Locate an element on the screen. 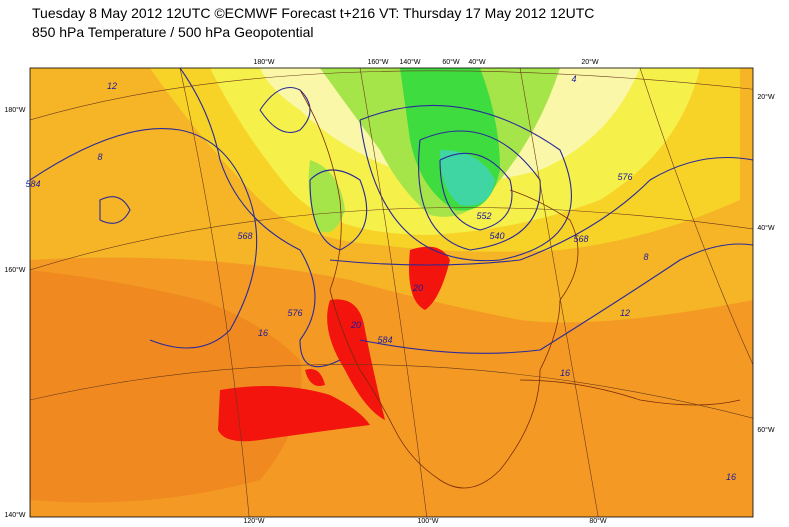 The image size is (789, 527). contour-label: 552 is located at coordinates (483, 216).